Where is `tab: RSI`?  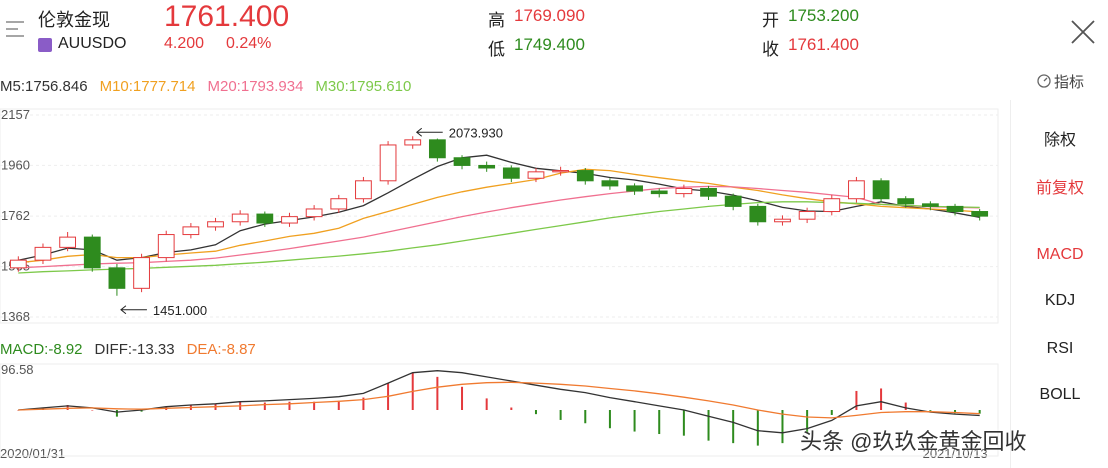
tab: RSI is located at coordinates (1060, 348).